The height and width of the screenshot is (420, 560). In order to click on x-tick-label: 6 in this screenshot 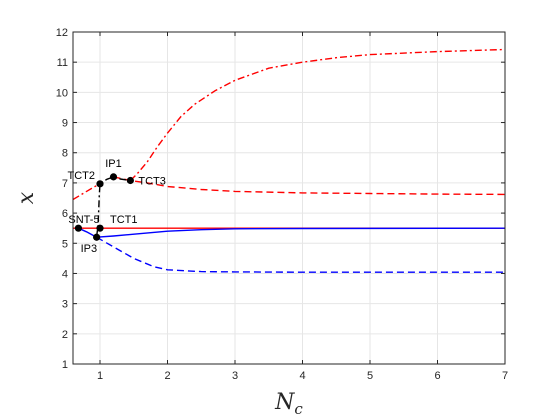, I will do `click(437, 376)`.